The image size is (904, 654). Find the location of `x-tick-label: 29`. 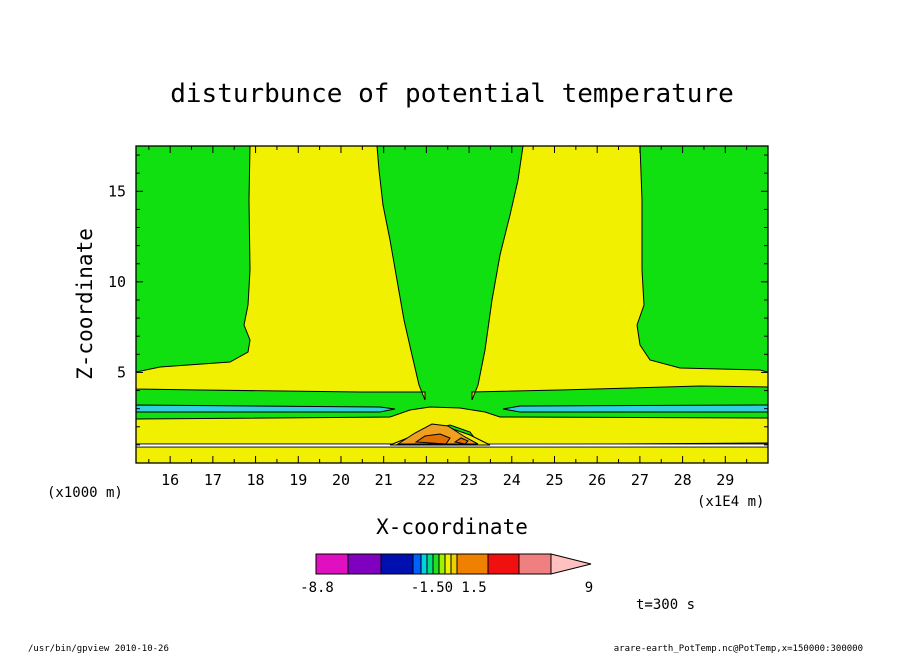

x-tick-label: 29 is located at coordinates (725, 480).